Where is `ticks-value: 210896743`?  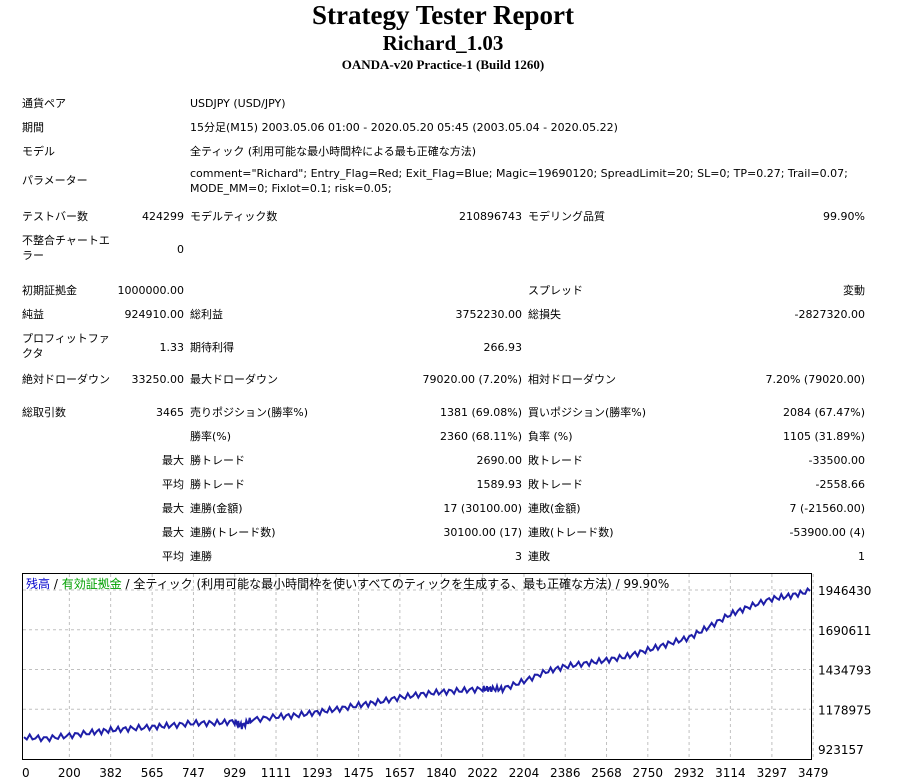 ticks-value: 210896743 is located at coordinates (490, 216).